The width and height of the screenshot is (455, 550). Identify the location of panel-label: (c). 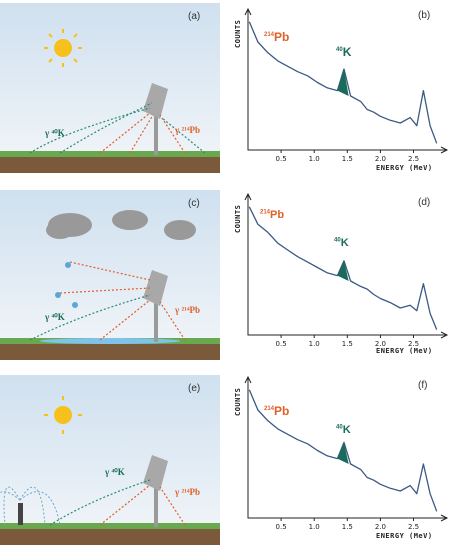
(194, 203).